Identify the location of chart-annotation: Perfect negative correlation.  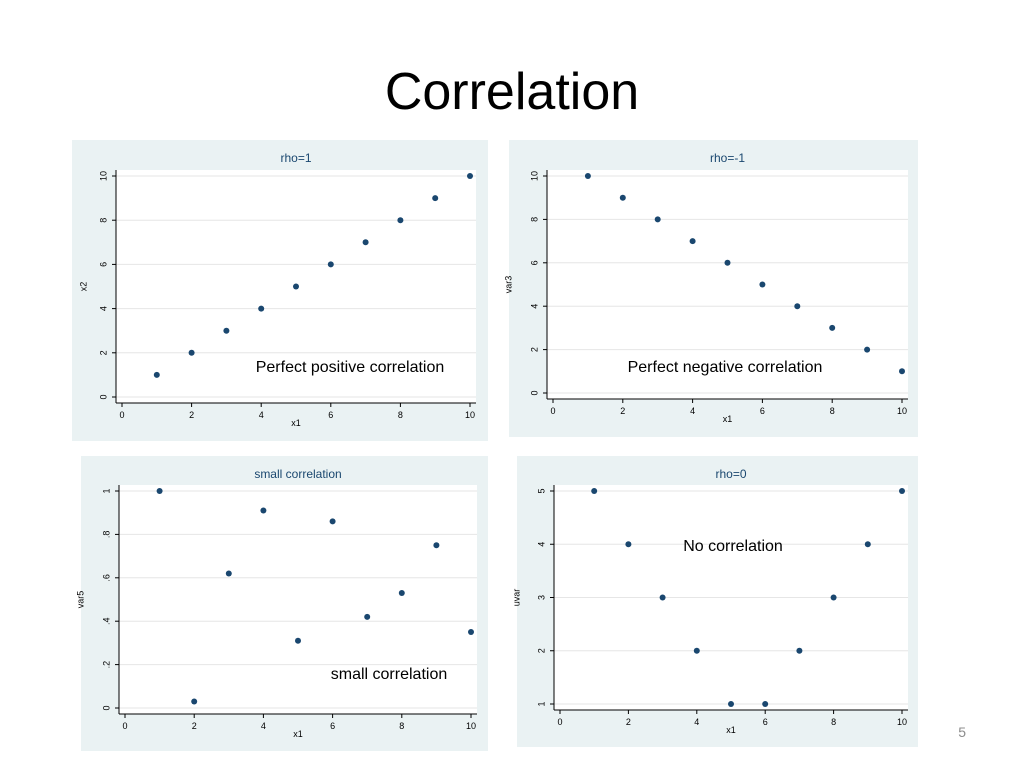
(725, 367).